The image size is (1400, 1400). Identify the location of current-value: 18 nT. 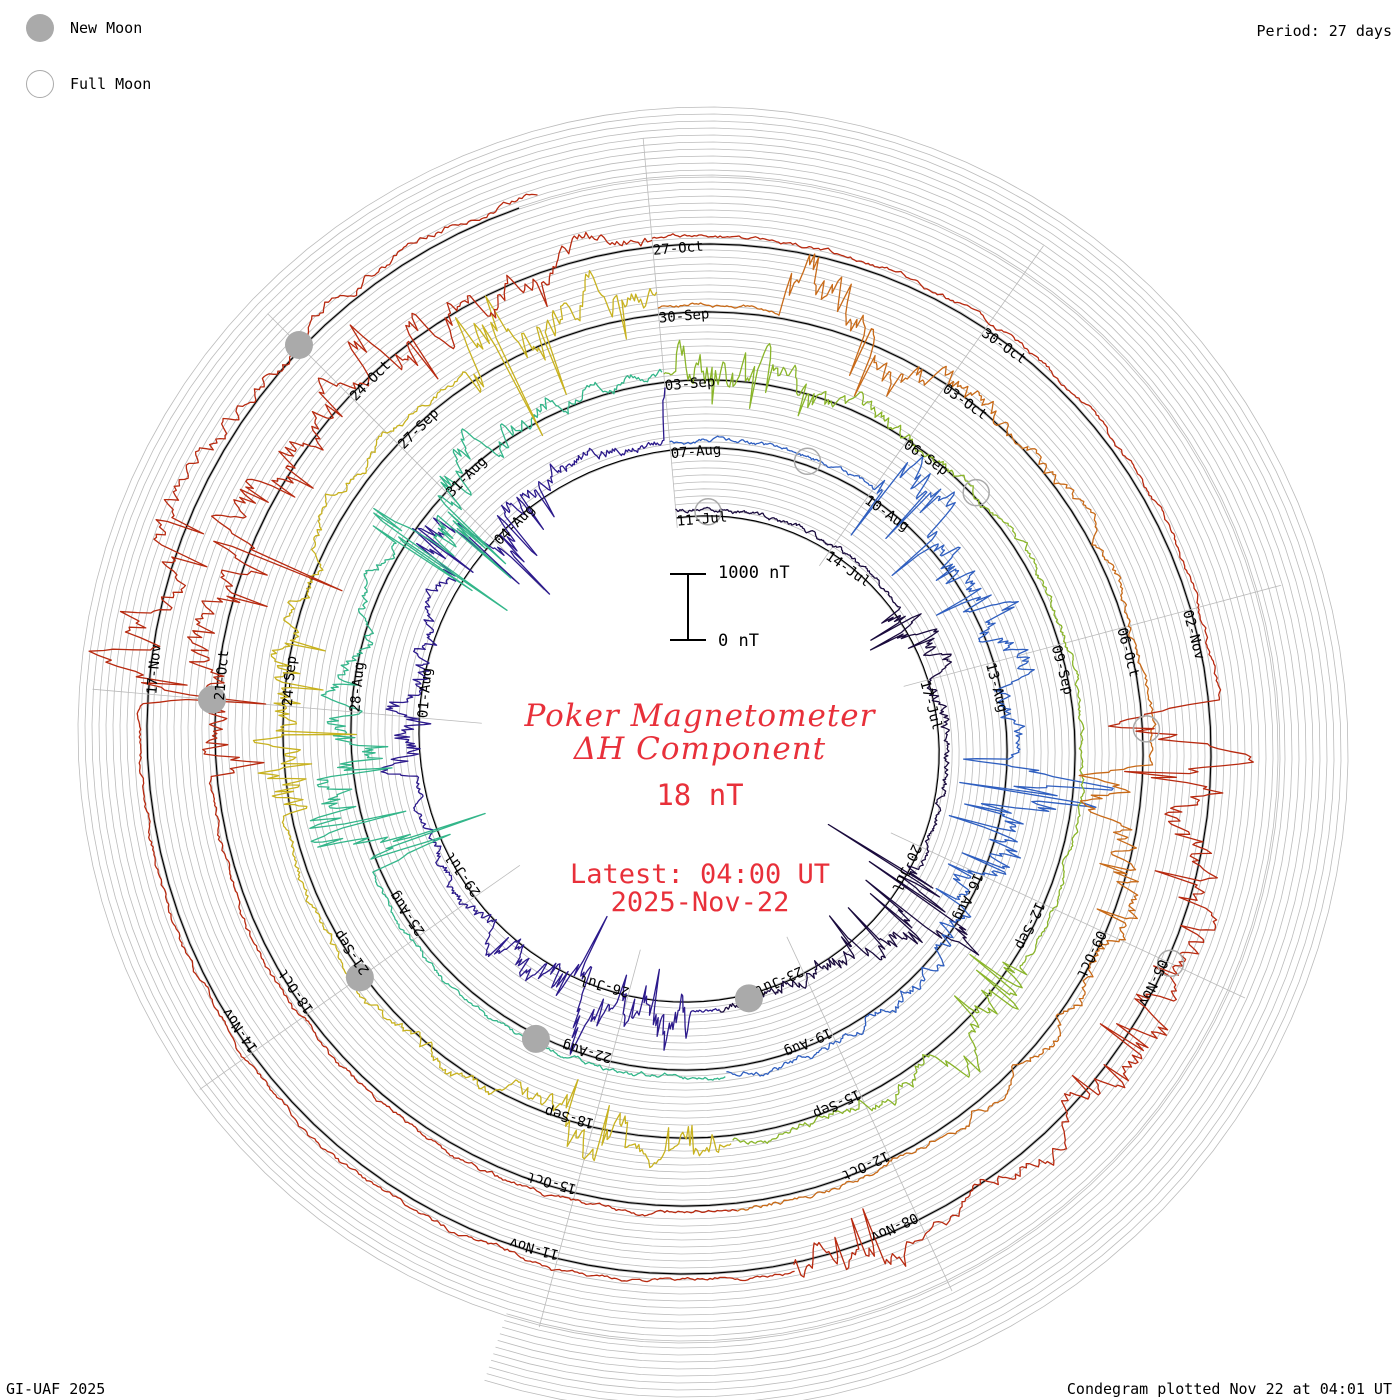
(700, 795).